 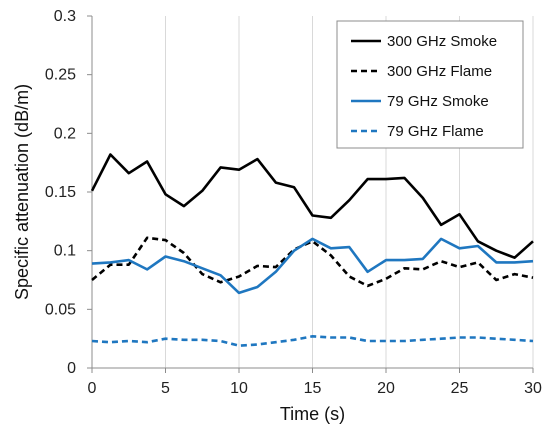 I want to click on y-tick-label: 0.05, so click(x=60, y=309).